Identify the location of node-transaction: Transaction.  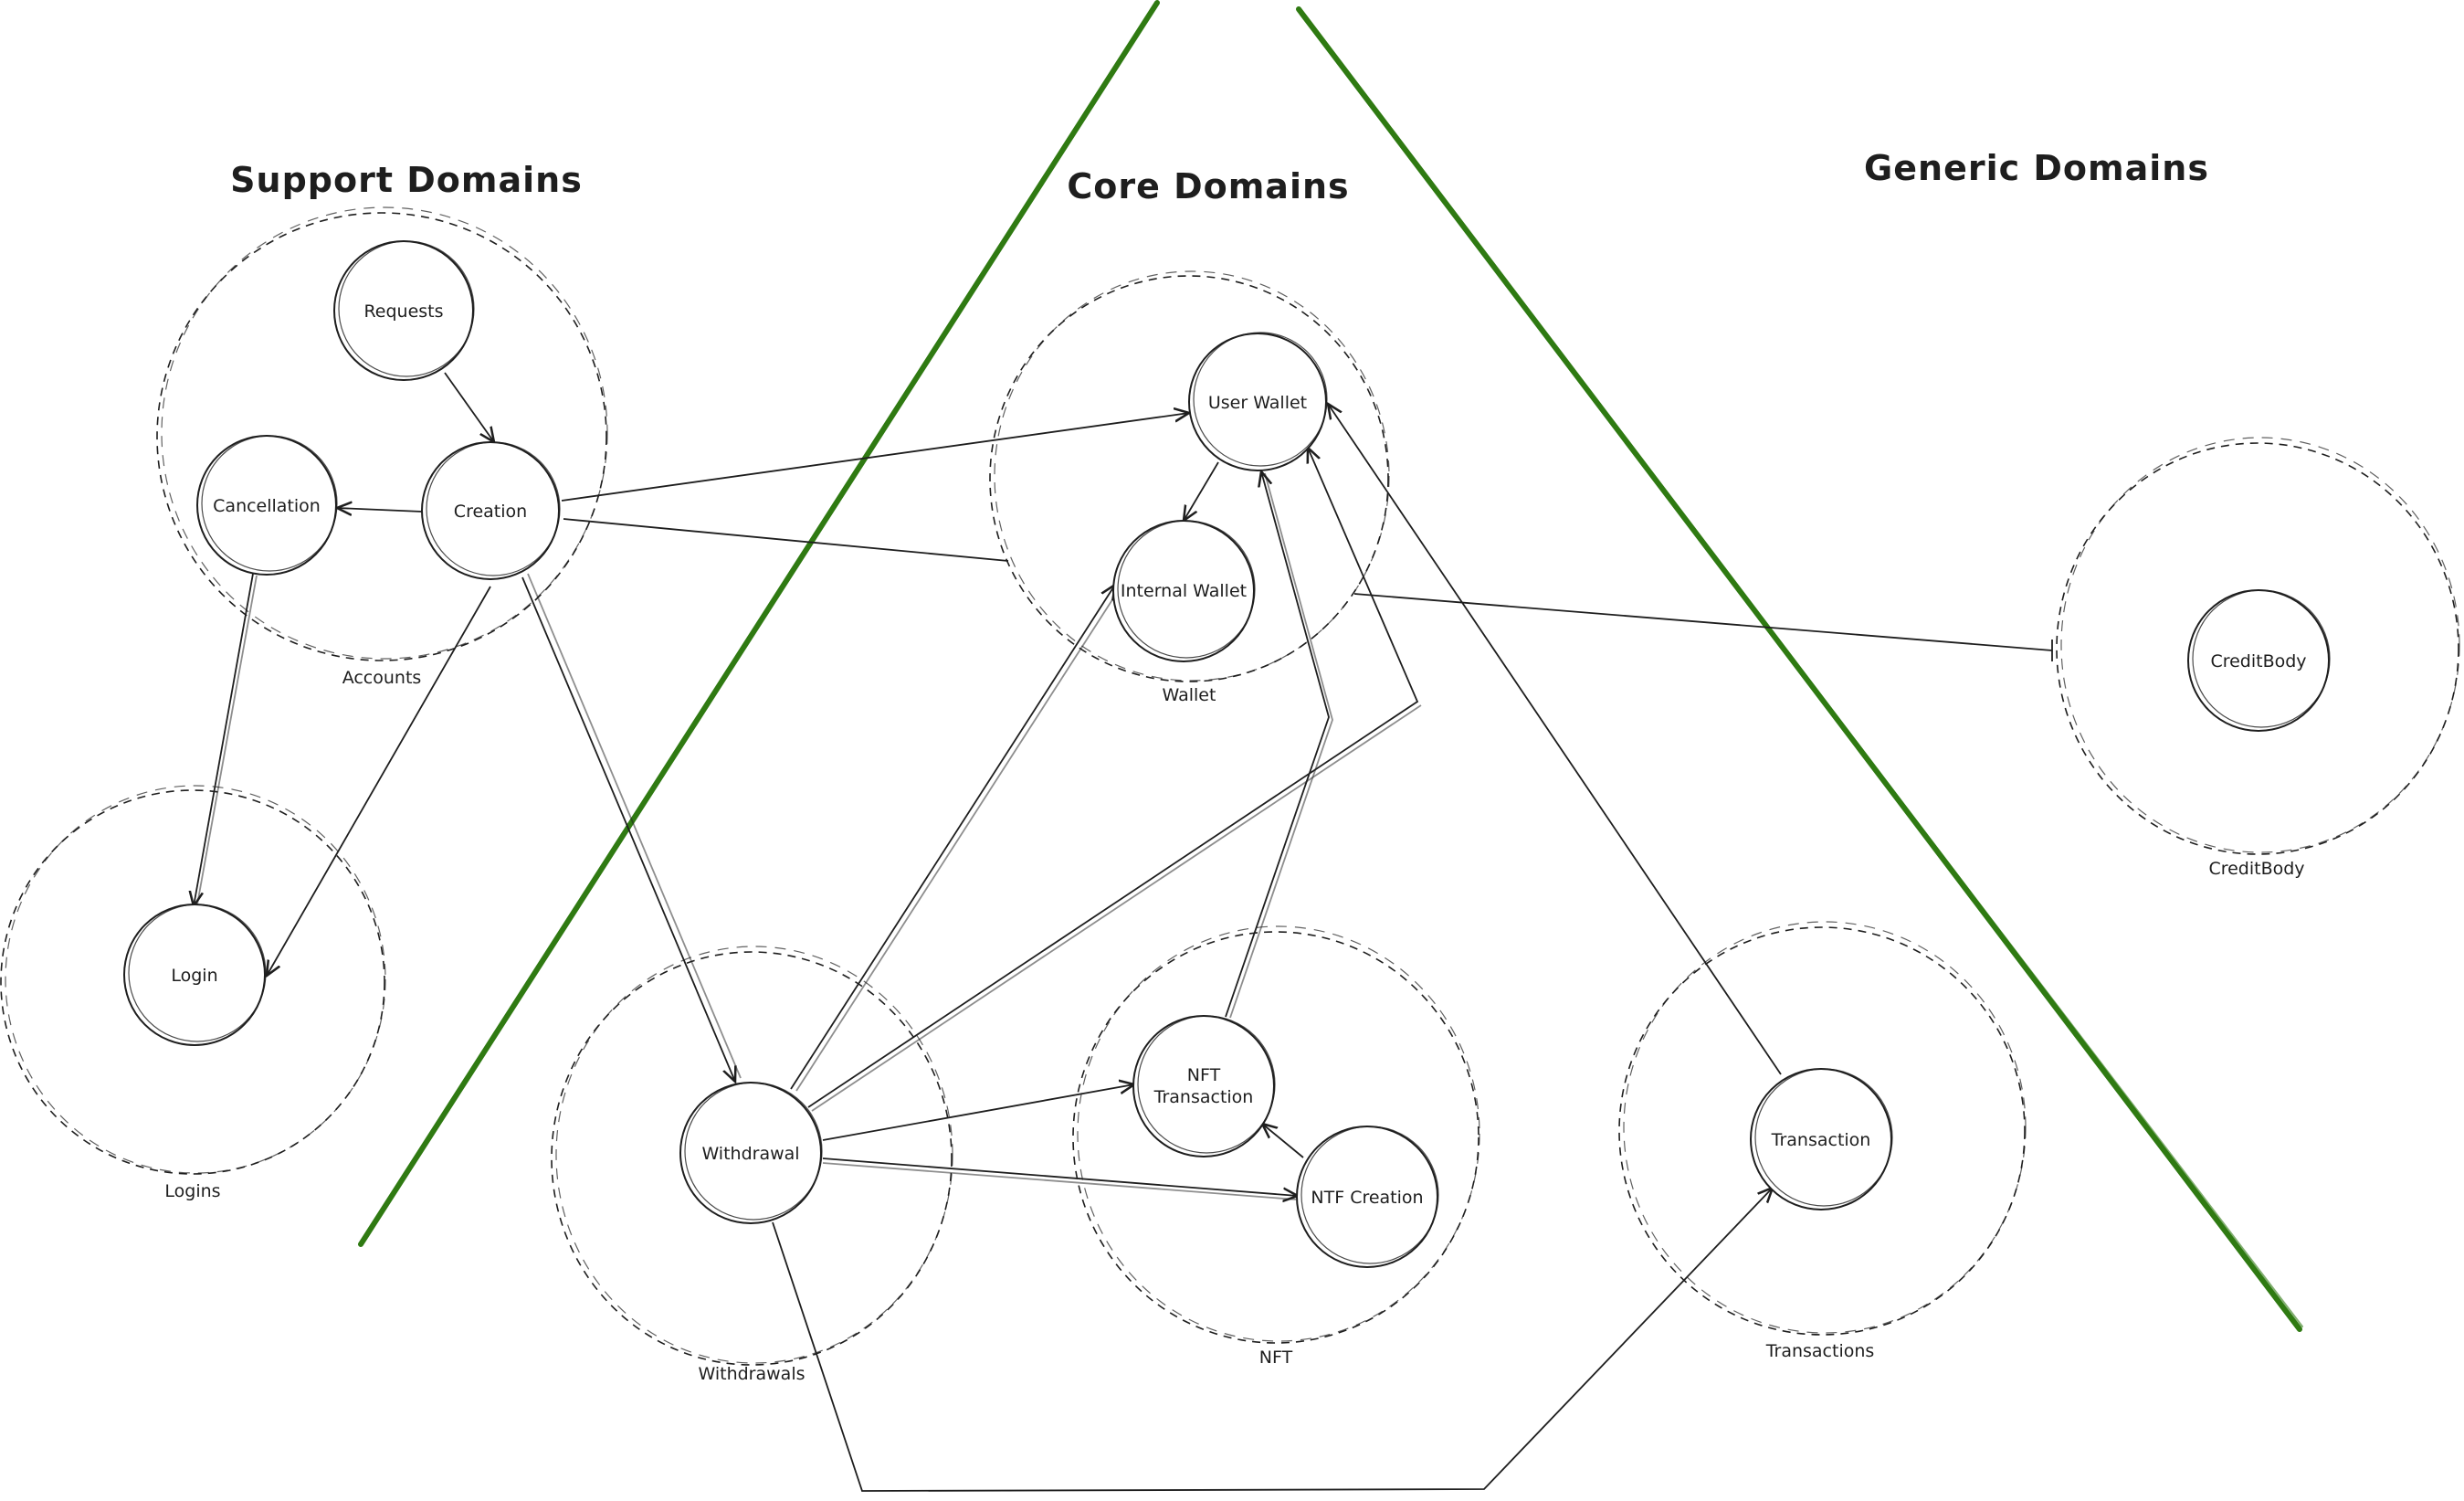
(1821, 1139).